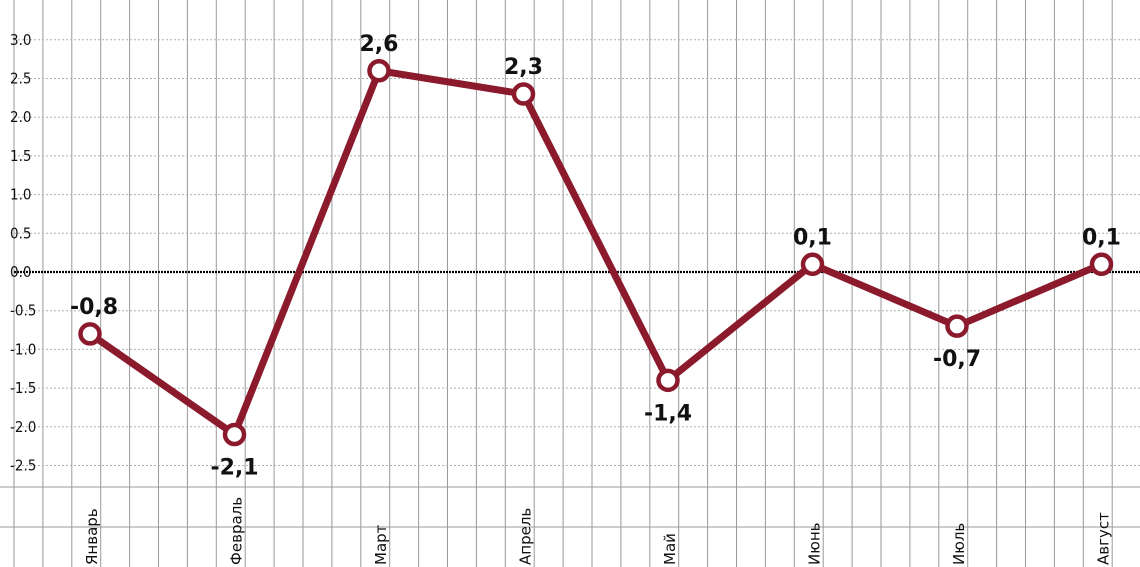 The width and height of the screenshot is (1140, 567). Describe the element at coordinates (20, 272) in the screenshot. I see `y-tick-label: 0.0` at that location.